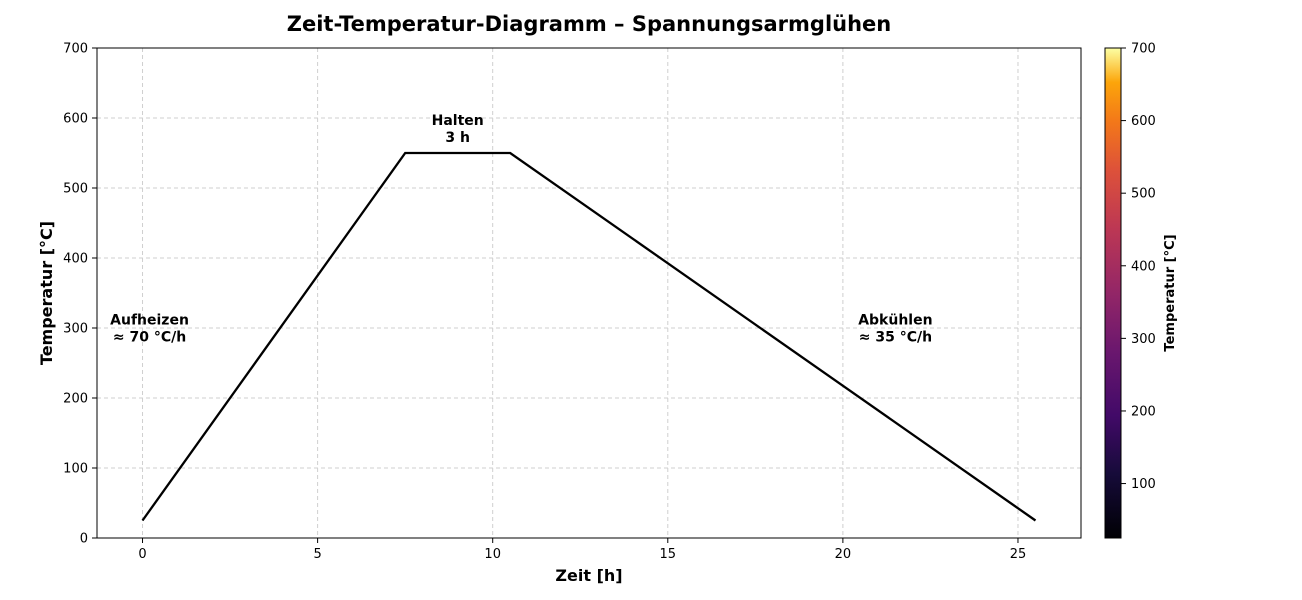  What do you see at coordinates (895, 329) in the screenshot?
I see `annotation: Abkühlen ≈ 35 °C/h` at bounding box center [895, 329].